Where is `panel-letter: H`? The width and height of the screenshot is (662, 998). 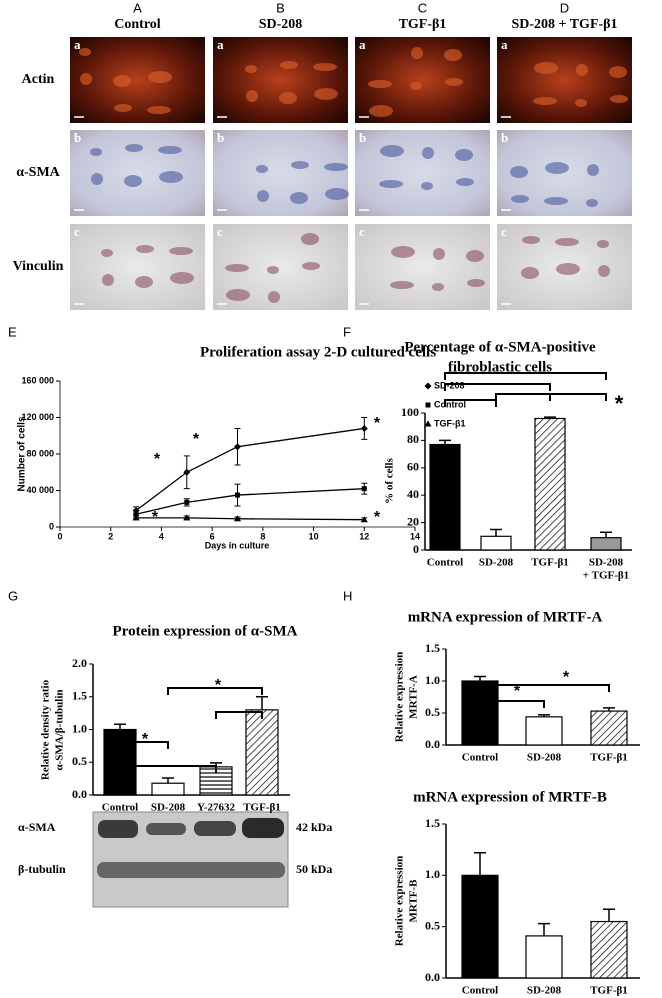 panel-letter: H is located at coordinates (347, 595).